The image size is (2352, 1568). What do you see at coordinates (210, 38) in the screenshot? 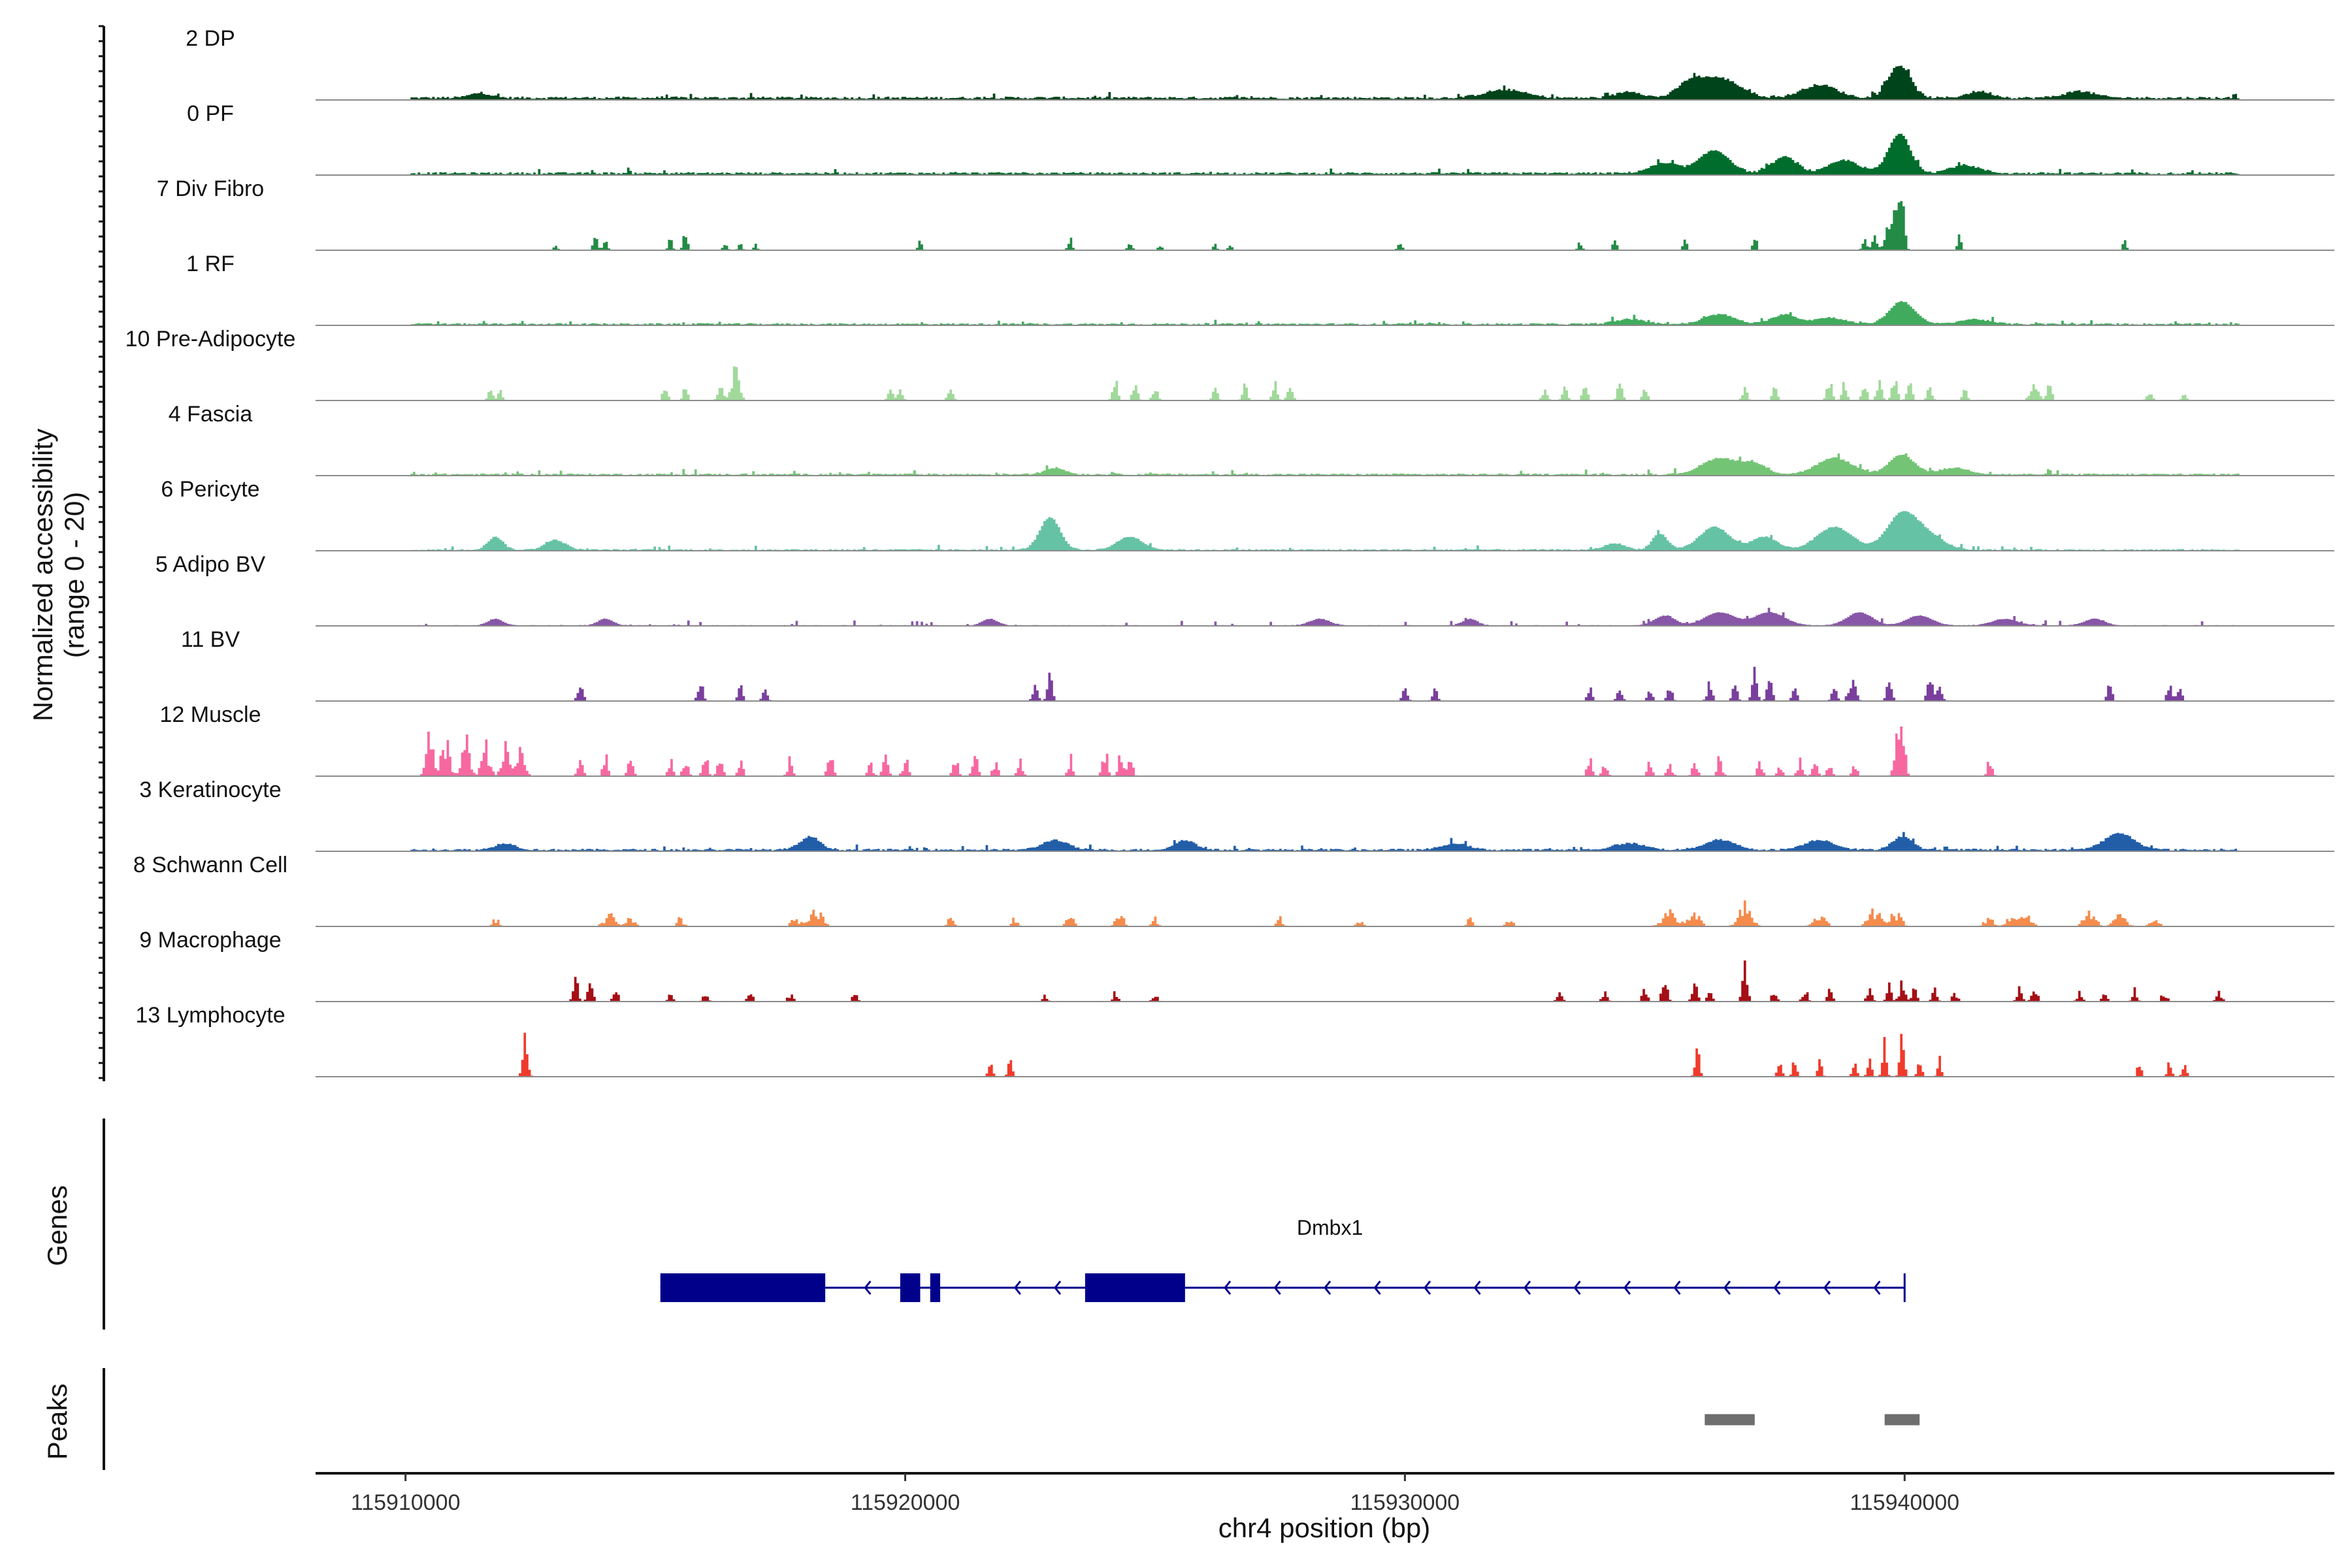
I see `track-label: 2 DP` at bounding box center [210, 38].